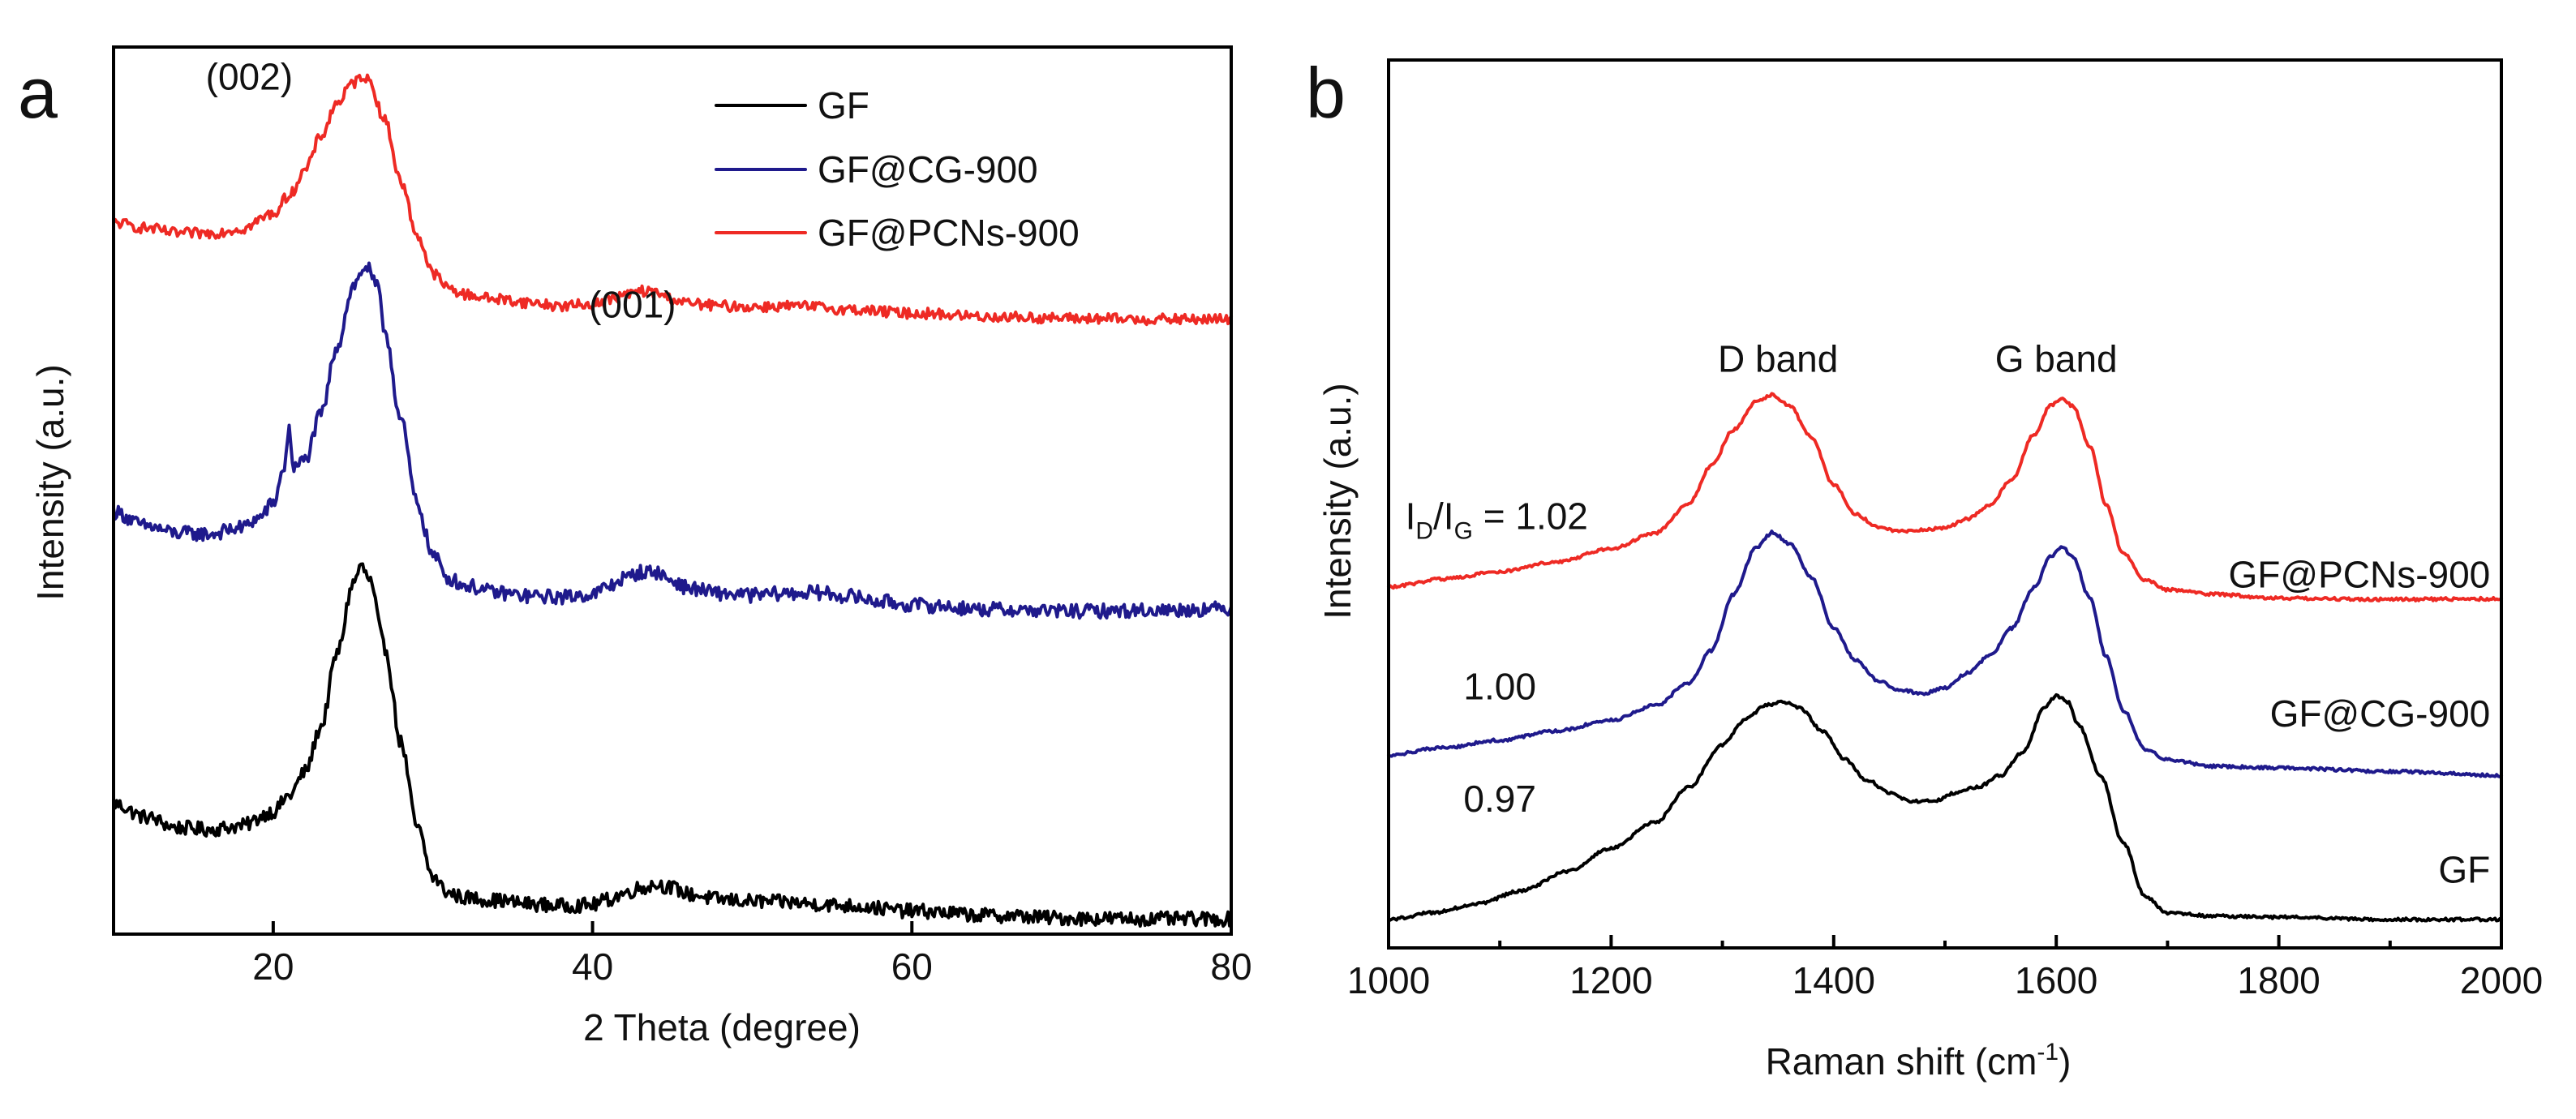  I want to click on ratio-label-i: I, so click(1411, 516).